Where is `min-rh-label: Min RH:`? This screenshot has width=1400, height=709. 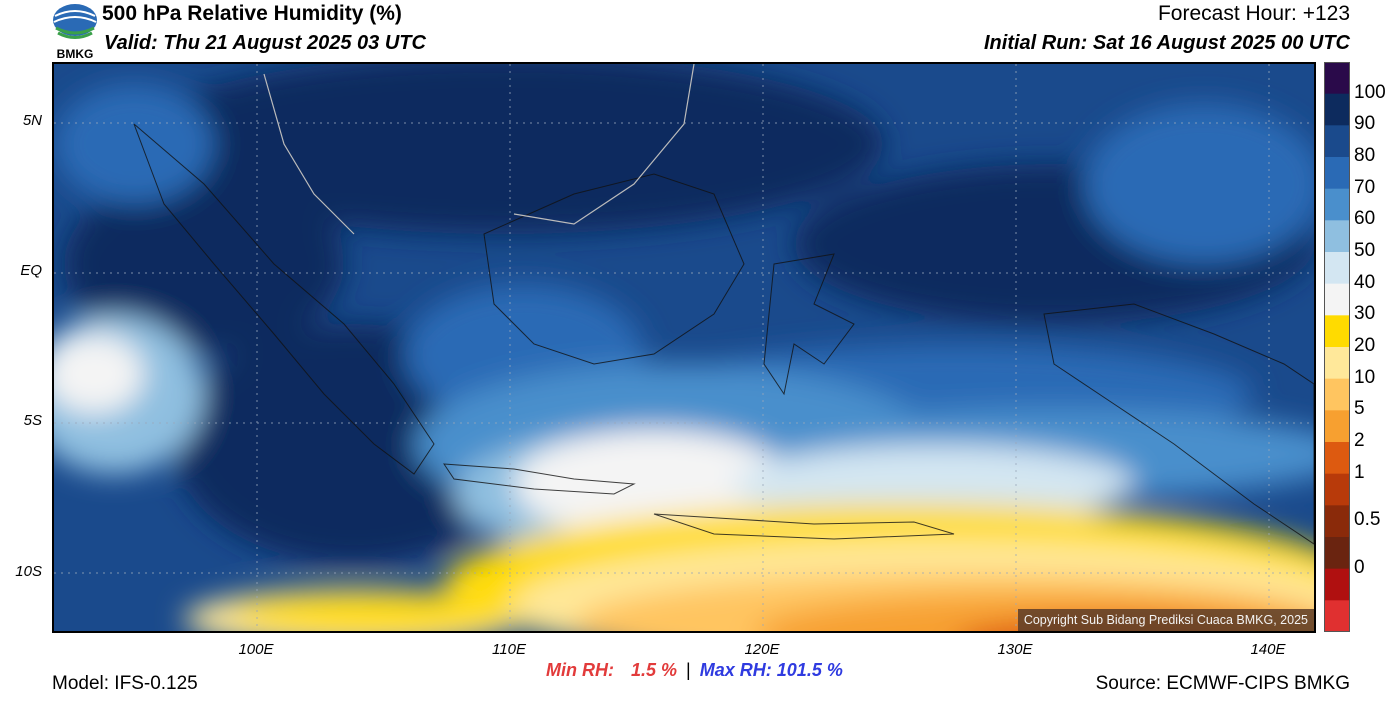 min-rh-label: Min RH: is located at coordinates (580, 670).